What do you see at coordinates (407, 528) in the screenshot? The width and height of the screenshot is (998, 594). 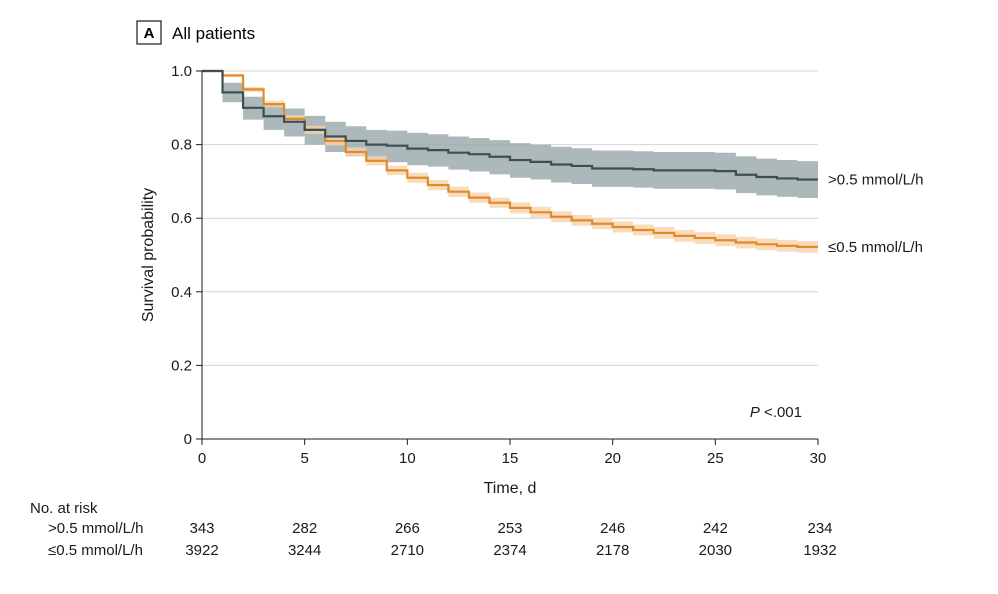 I see `risk-cell: 266` at bounding box center [407, 528].